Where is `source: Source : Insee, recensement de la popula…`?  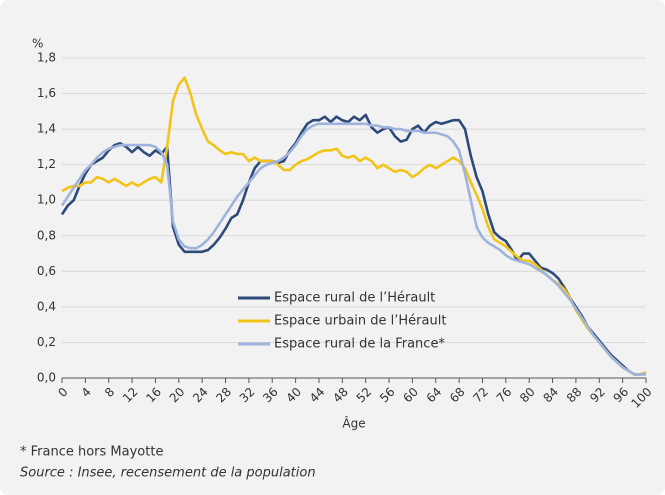
source: Source : Insee, recensement de la popula… is located at coordinates (168, 473).